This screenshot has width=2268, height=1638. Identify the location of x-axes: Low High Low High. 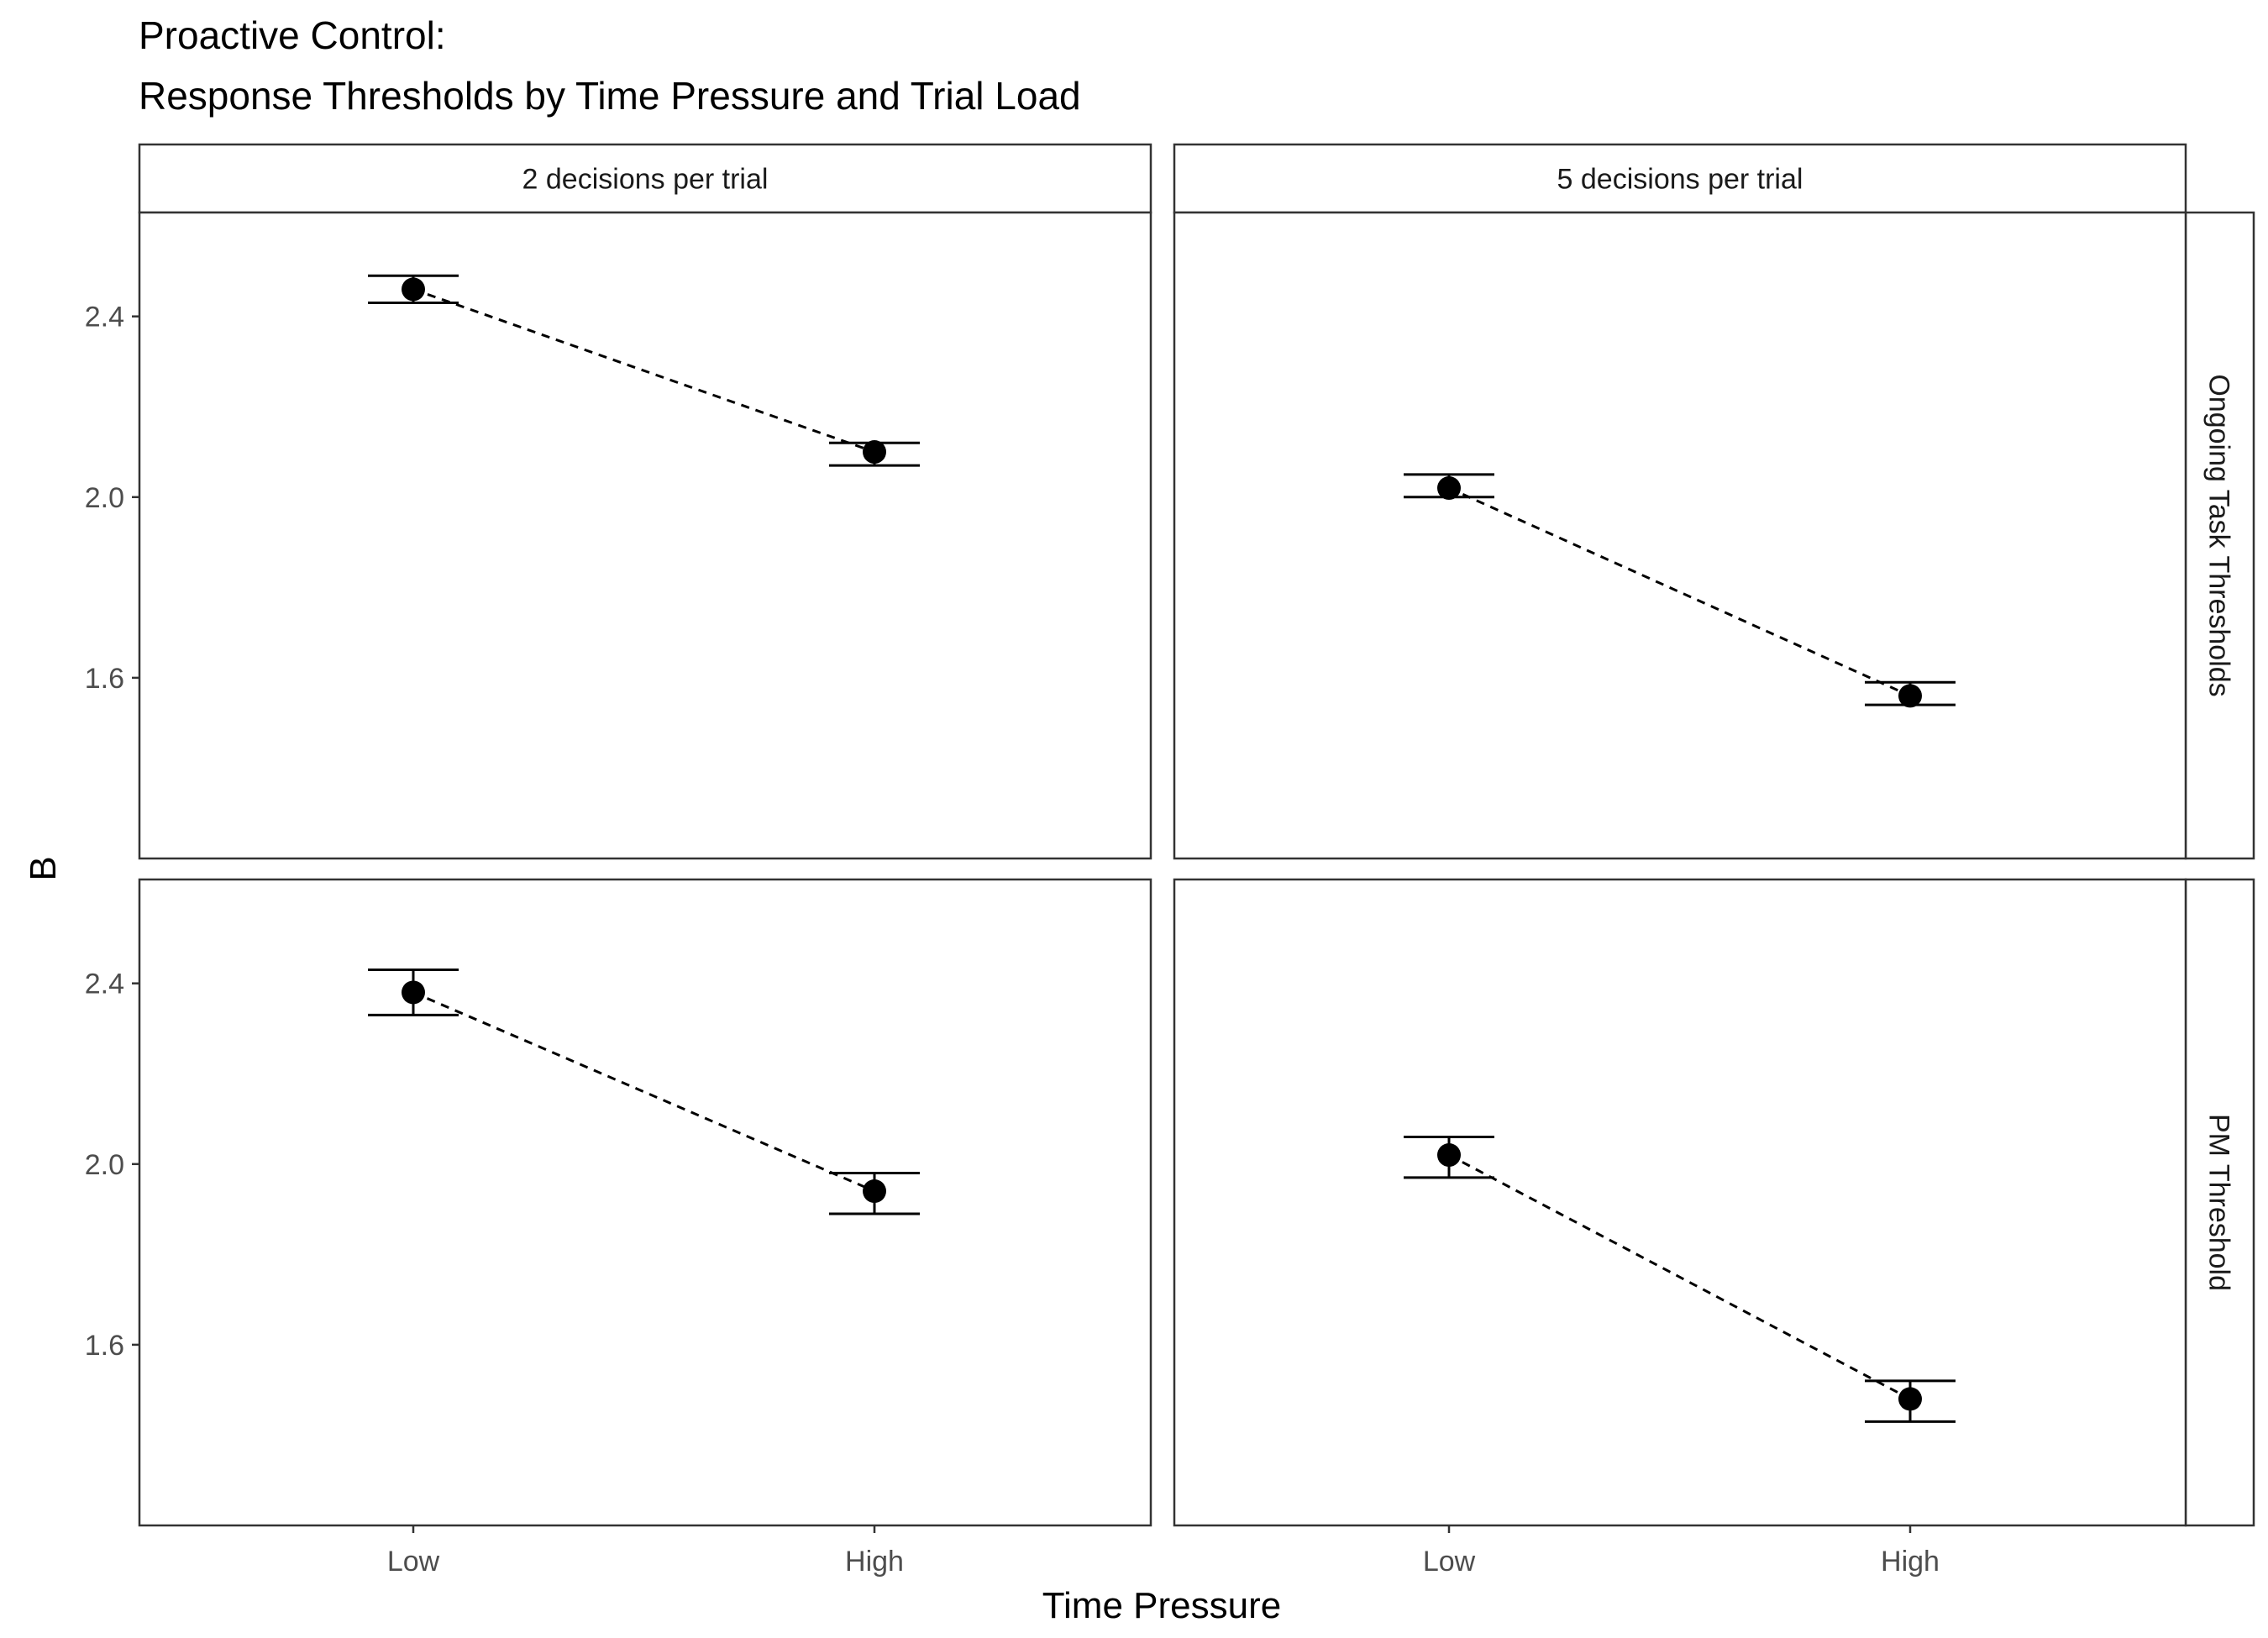
(1163, 1551).